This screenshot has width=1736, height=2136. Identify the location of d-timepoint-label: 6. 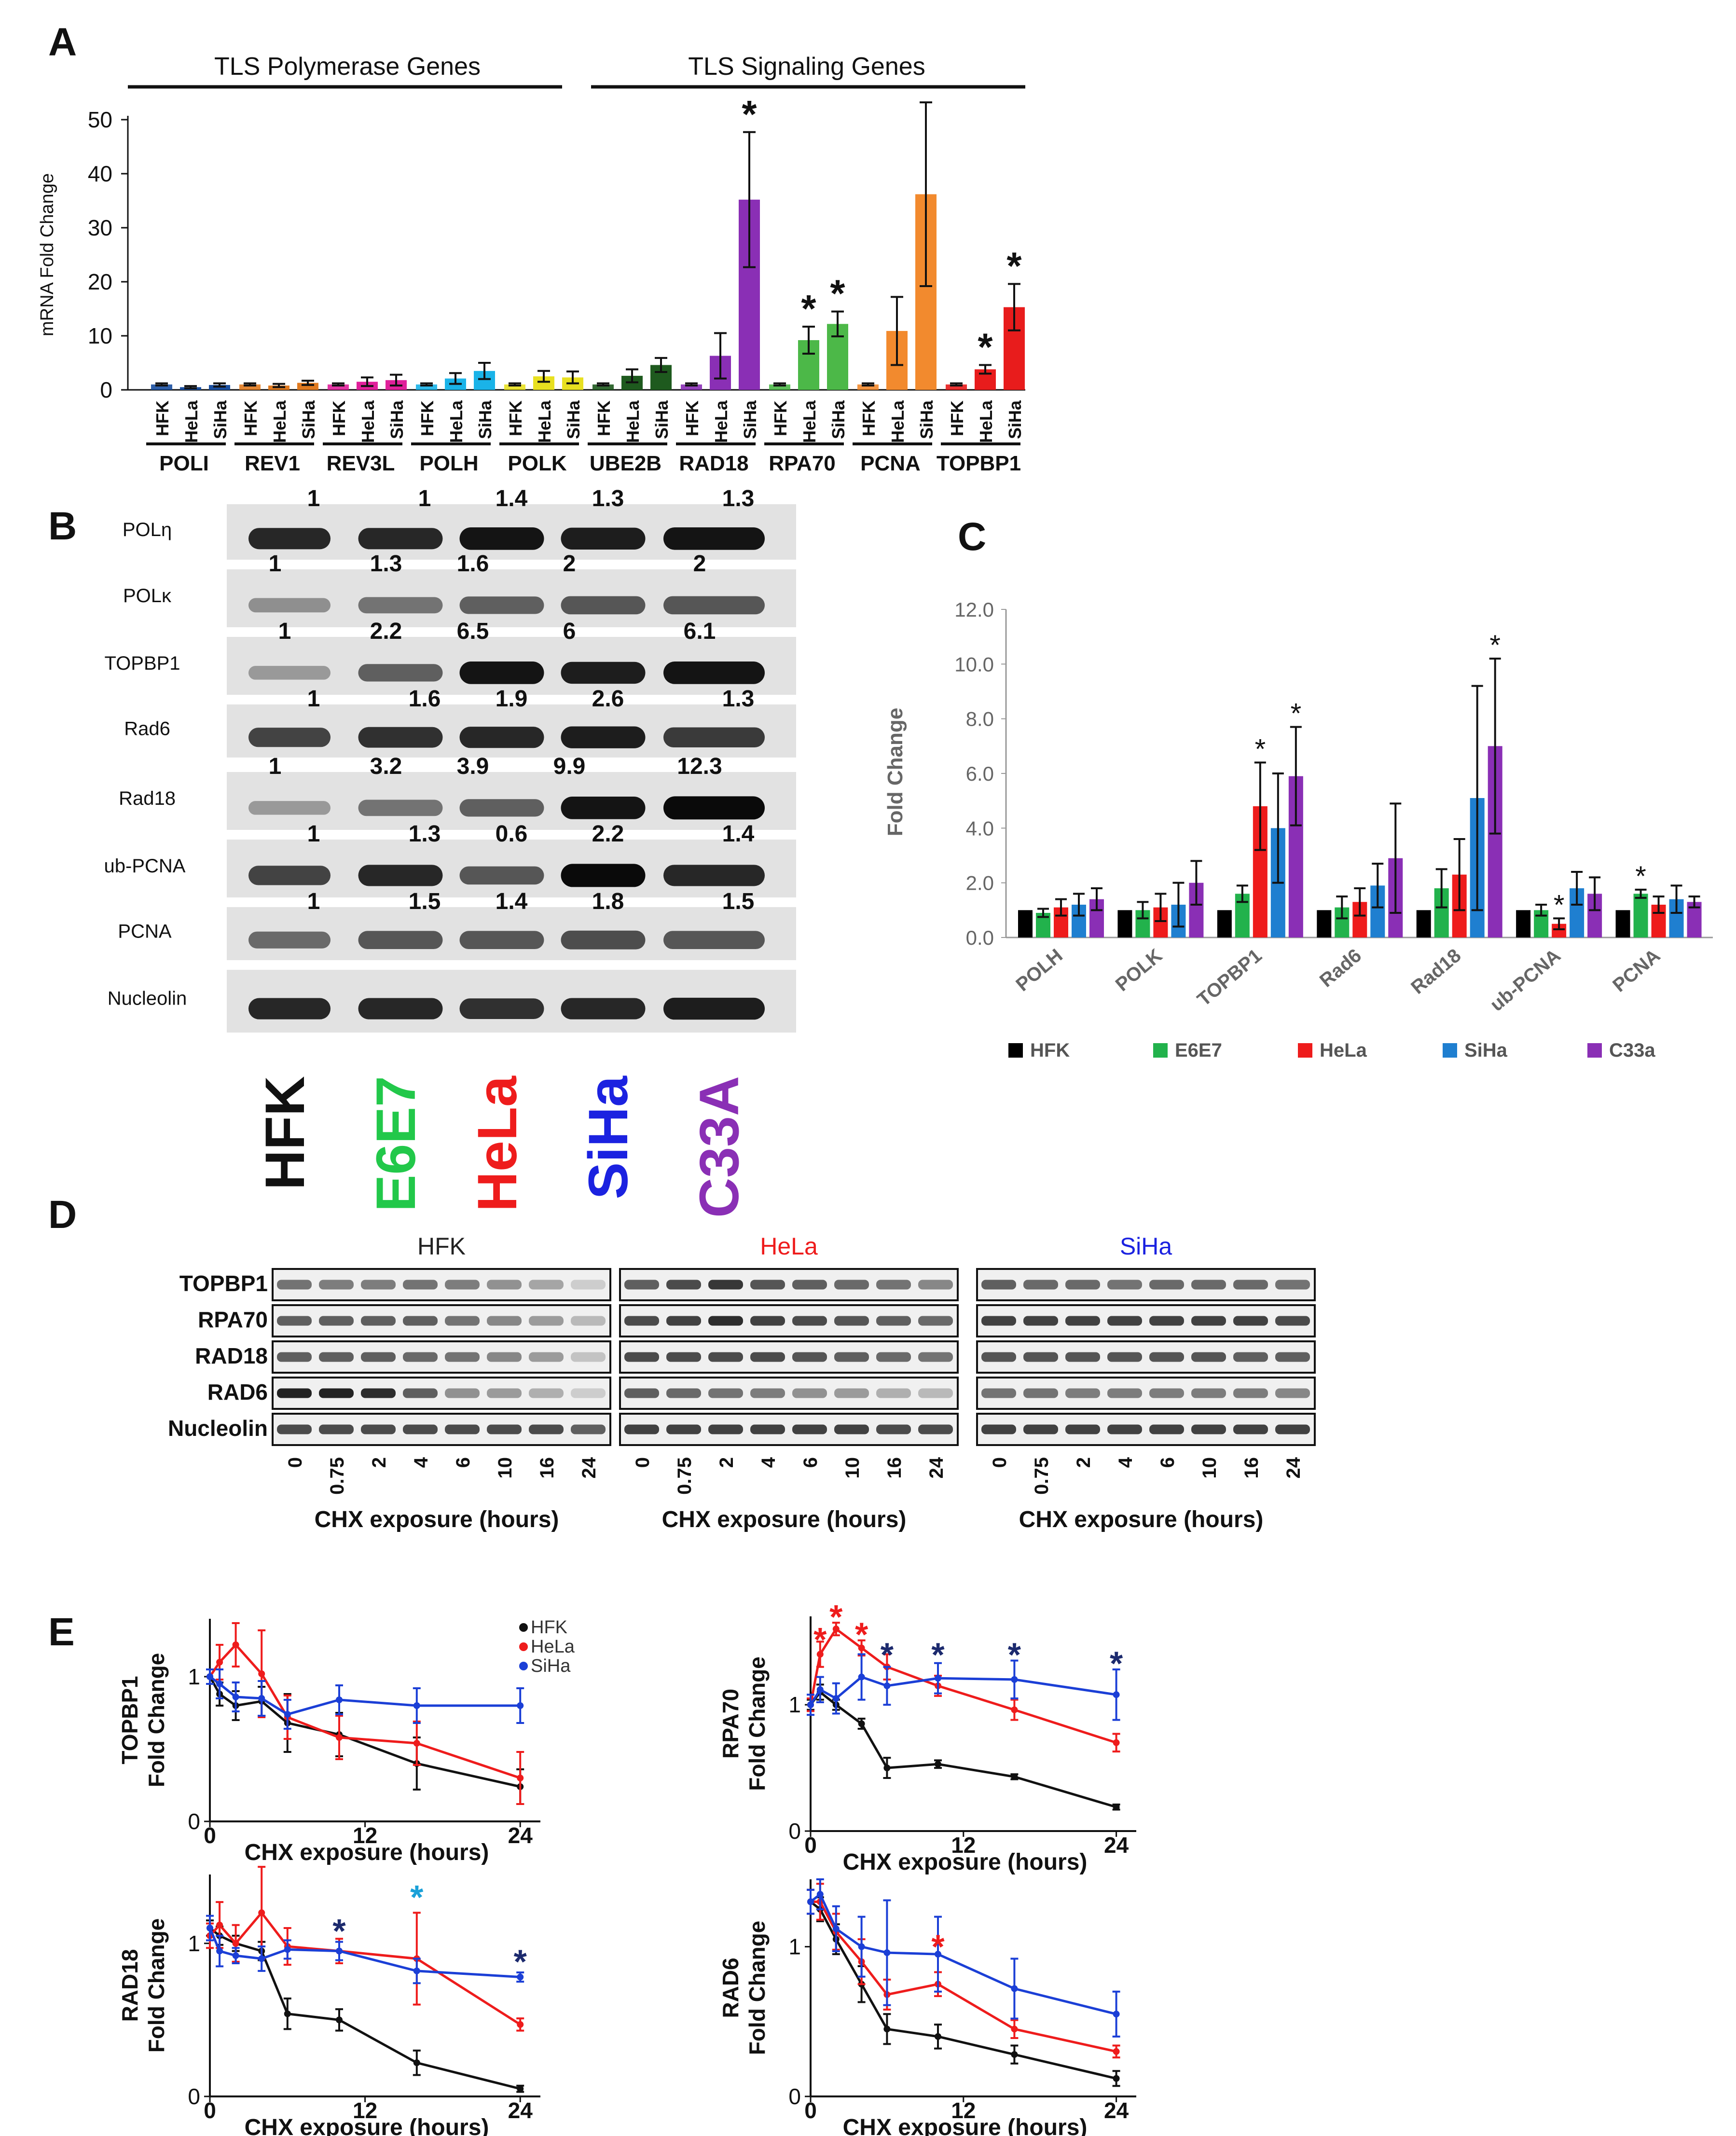
(810, 1462).